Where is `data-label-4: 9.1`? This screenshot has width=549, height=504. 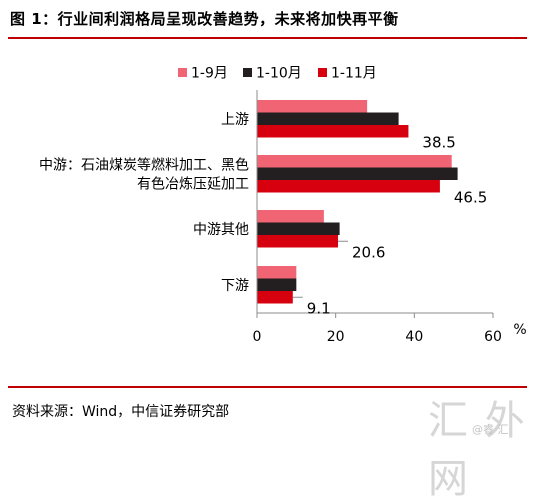 data-label-4: 9.1 is located at coordinates (319, 309).